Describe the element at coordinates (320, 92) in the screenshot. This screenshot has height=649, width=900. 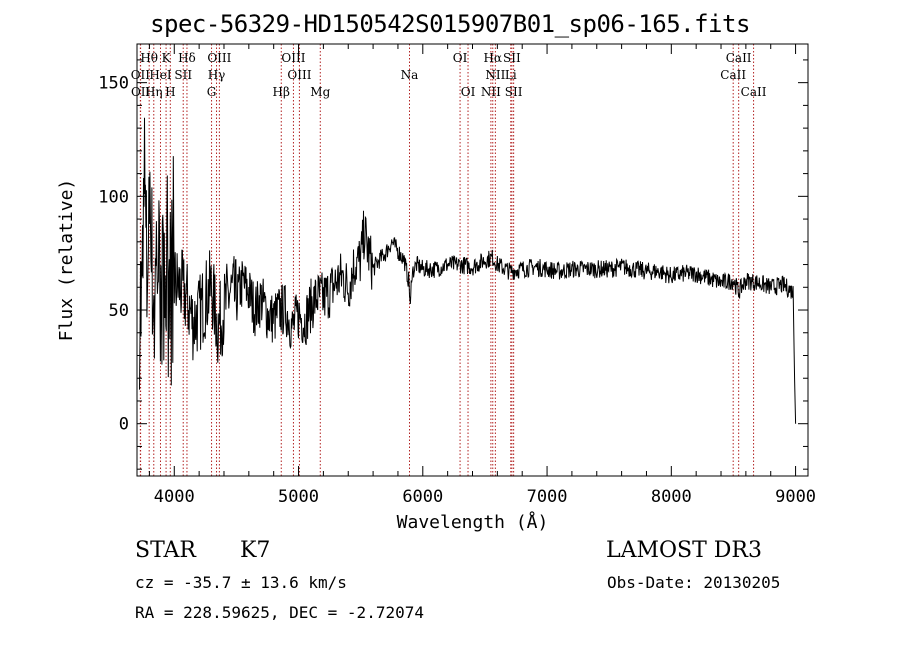
I see `line-marker-label: Mg` at that location.